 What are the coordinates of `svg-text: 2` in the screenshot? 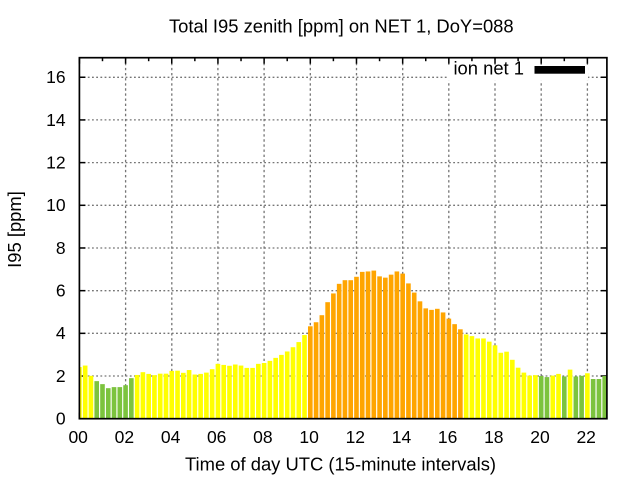 It's located at (61, 376).